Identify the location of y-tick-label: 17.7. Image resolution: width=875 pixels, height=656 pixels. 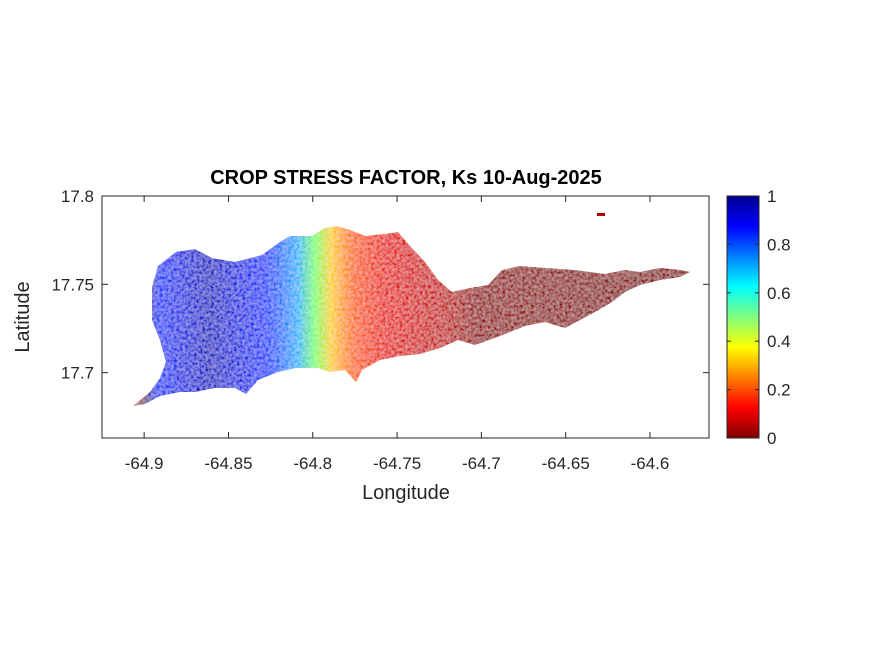
(77, 373).